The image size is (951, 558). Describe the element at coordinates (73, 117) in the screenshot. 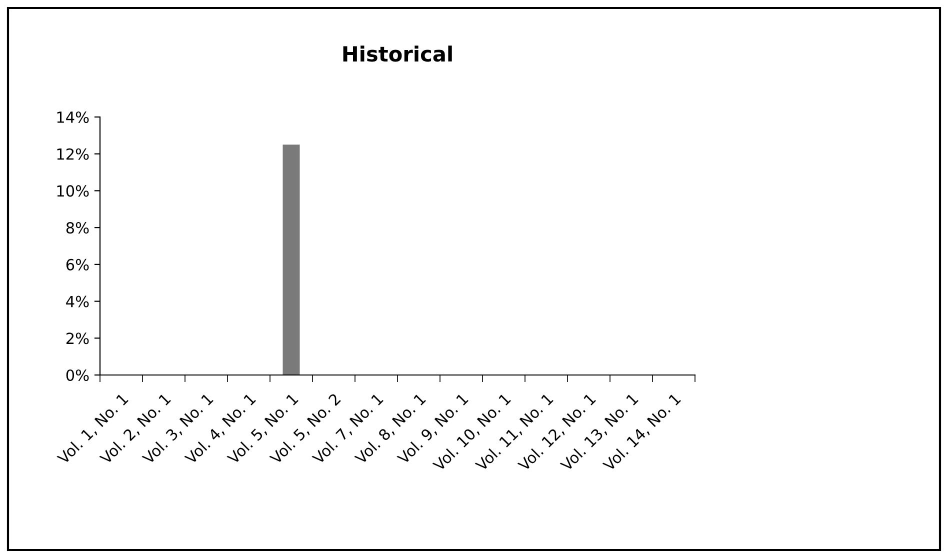

I see `y-tick-label: 14%` at that location.